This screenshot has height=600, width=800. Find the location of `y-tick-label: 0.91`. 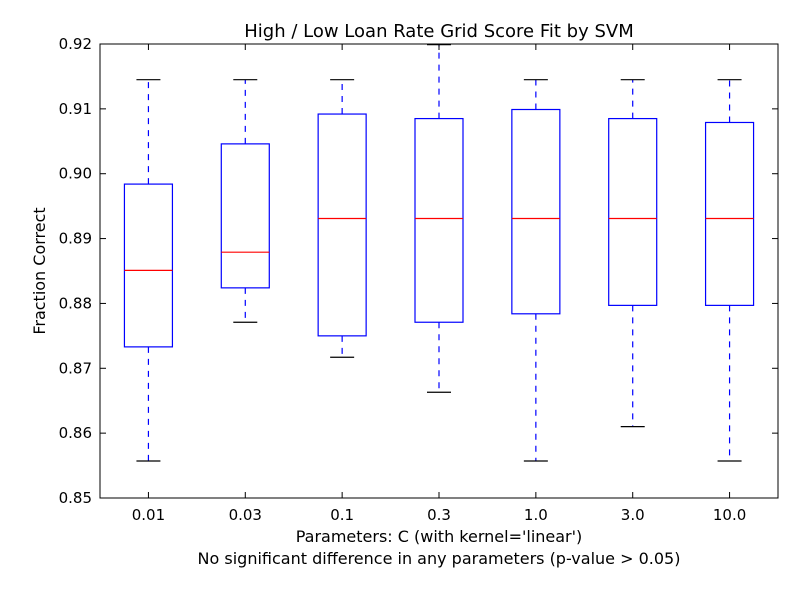

y-tick-label: 0.91 is located at coordinates (75, 109).